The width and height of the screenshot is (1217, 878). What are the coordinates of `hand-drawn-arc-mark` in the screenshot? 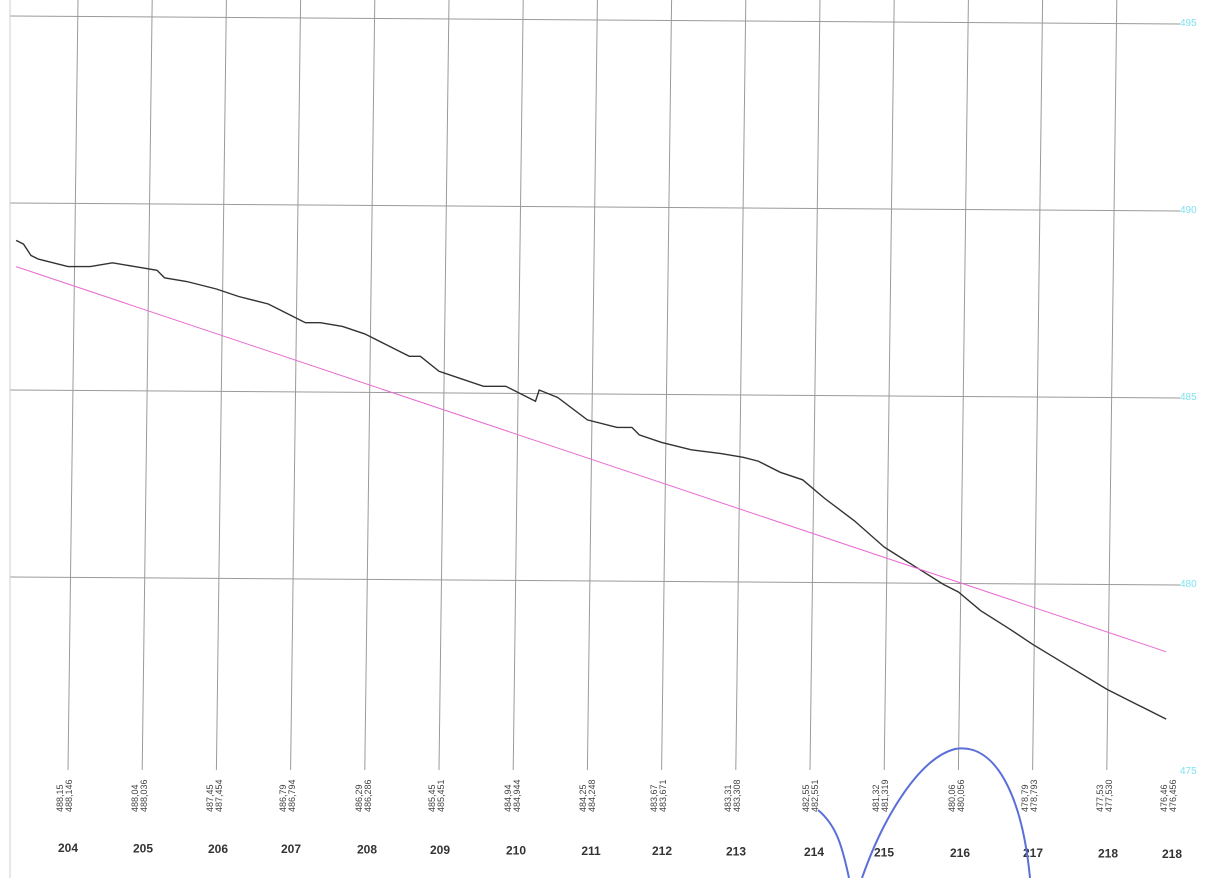 It's located at (924, 812).